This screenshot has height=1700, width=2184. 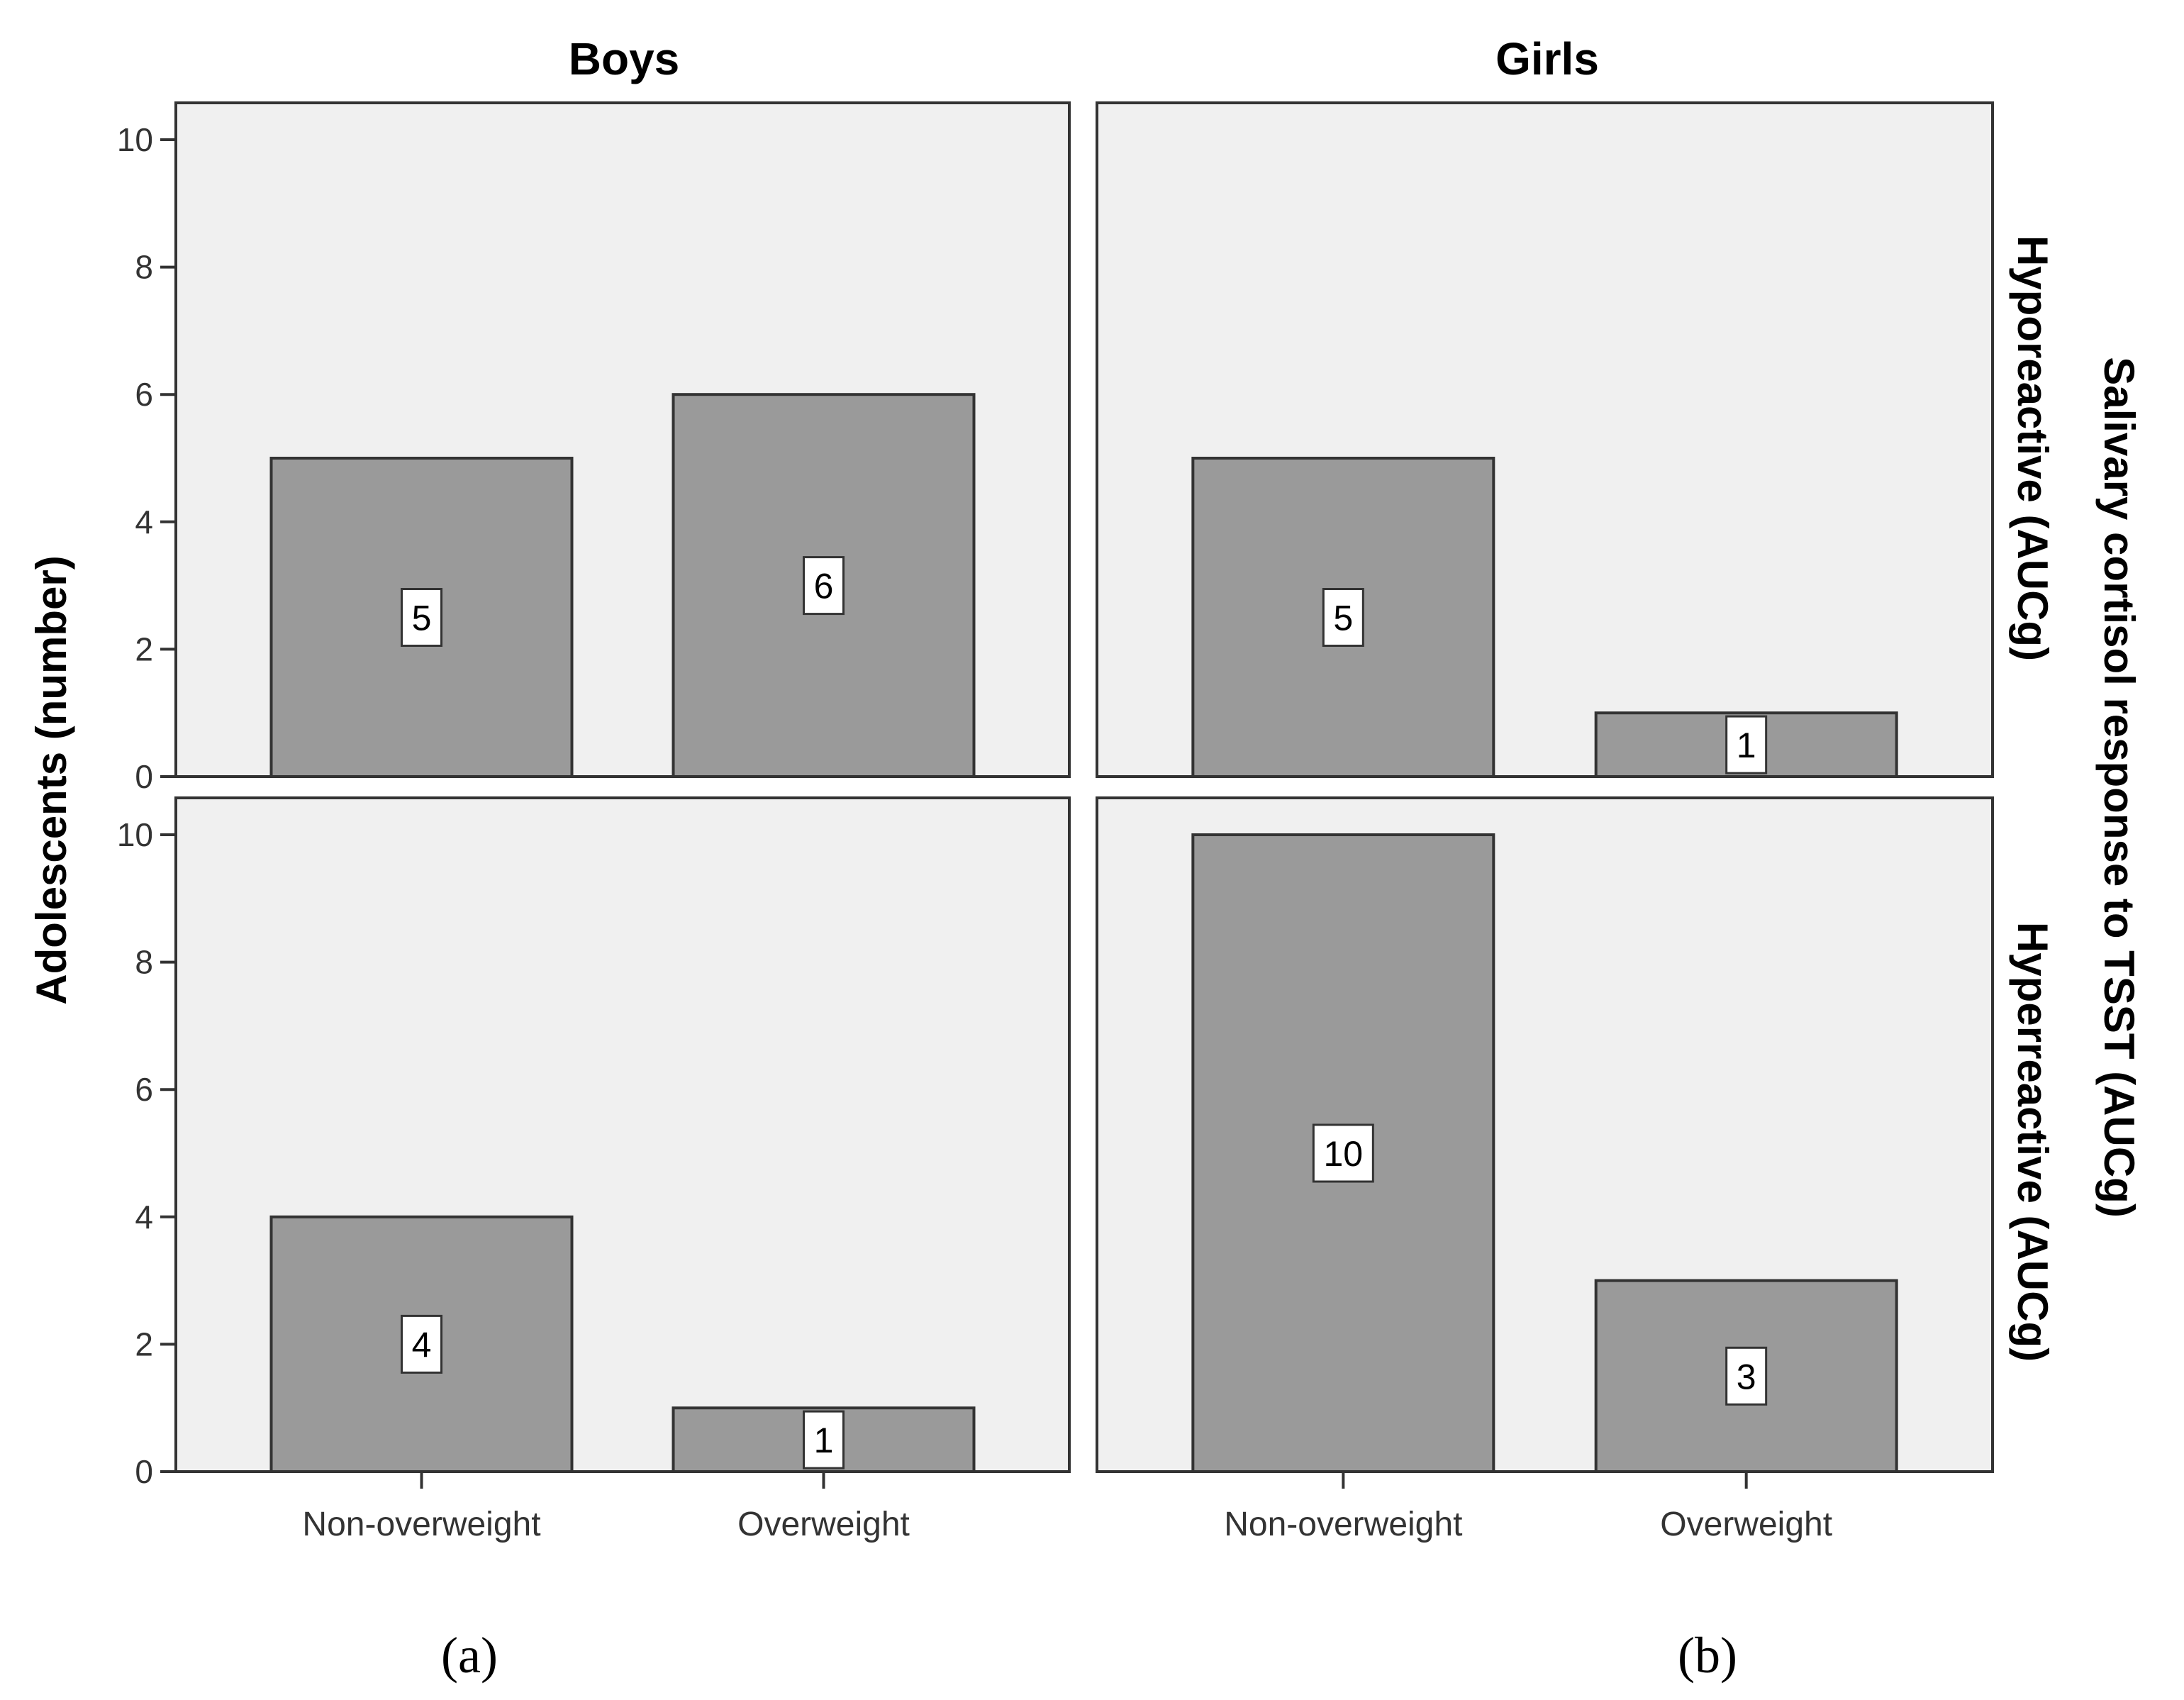 I want to click on y-tick-label-boys-hyper-0: 0, so click(x=144, y=1471).